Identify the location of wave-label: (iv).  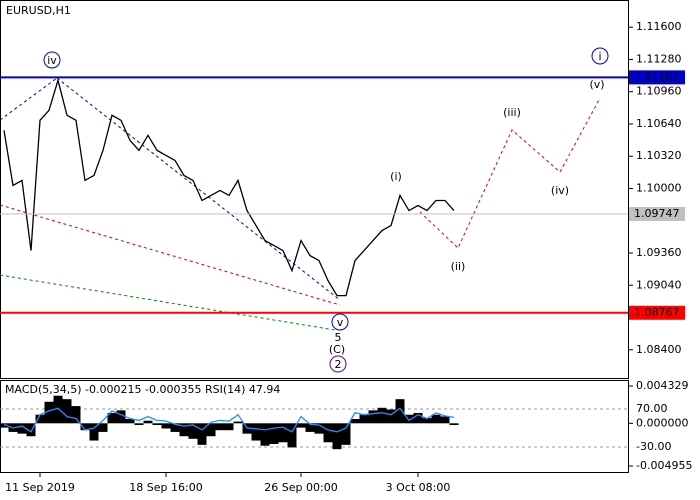
(560, 190).